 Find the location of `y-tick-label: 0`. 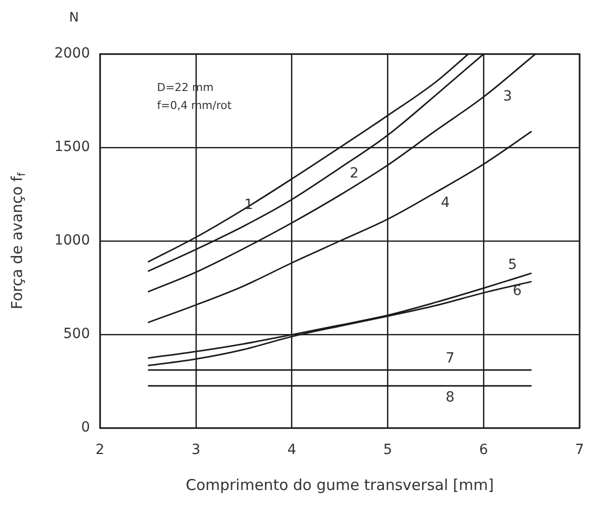

y-tick-label: 0 is located at coordinates (85, 428).